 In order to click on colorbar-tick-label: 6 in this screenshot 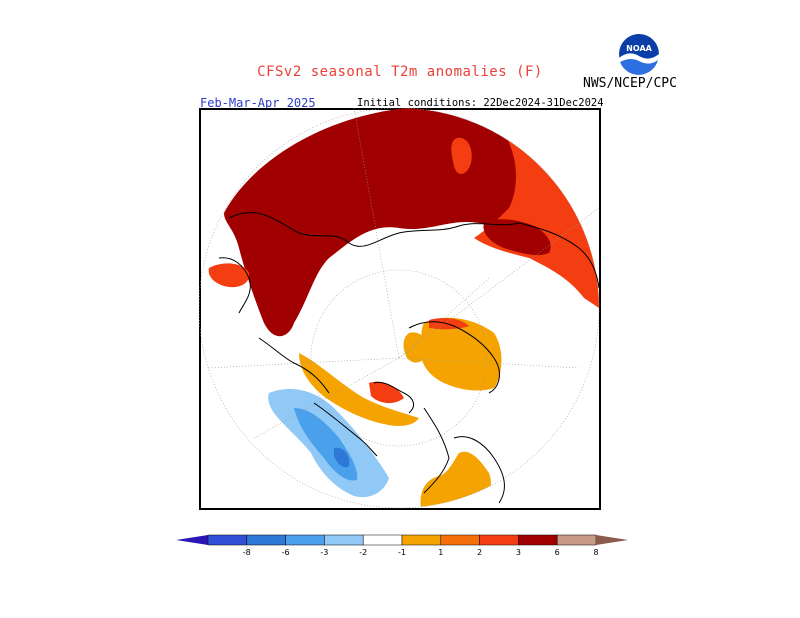, I will do `click(557, 552)`.